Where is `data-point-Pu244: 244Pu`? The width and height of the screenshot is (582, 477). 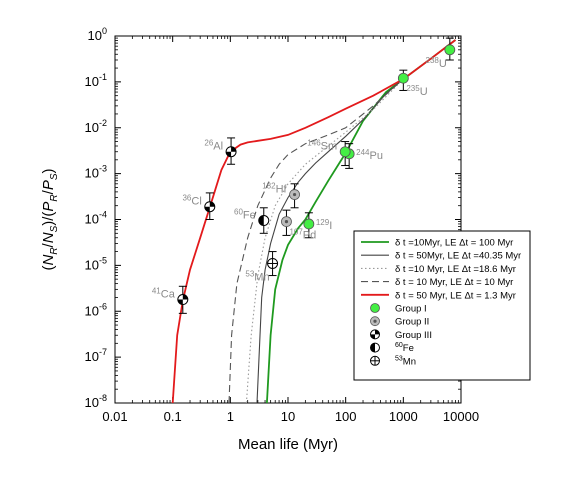
data-point-Pu244: 244Pu is located at coordinates (363, 156).